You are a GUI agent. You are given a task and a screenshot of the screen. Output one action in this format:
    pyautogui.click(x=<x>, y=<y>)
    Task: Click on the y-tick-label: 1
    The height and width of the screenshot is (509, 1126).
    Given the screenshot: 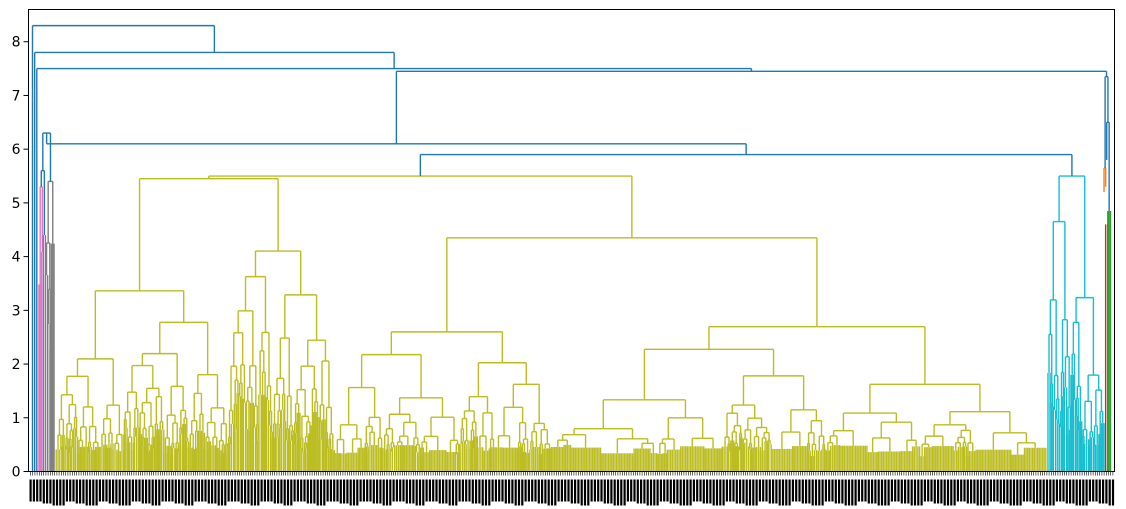 What is the action you would take?
    pyautogui.click(x=16, y=419)
    